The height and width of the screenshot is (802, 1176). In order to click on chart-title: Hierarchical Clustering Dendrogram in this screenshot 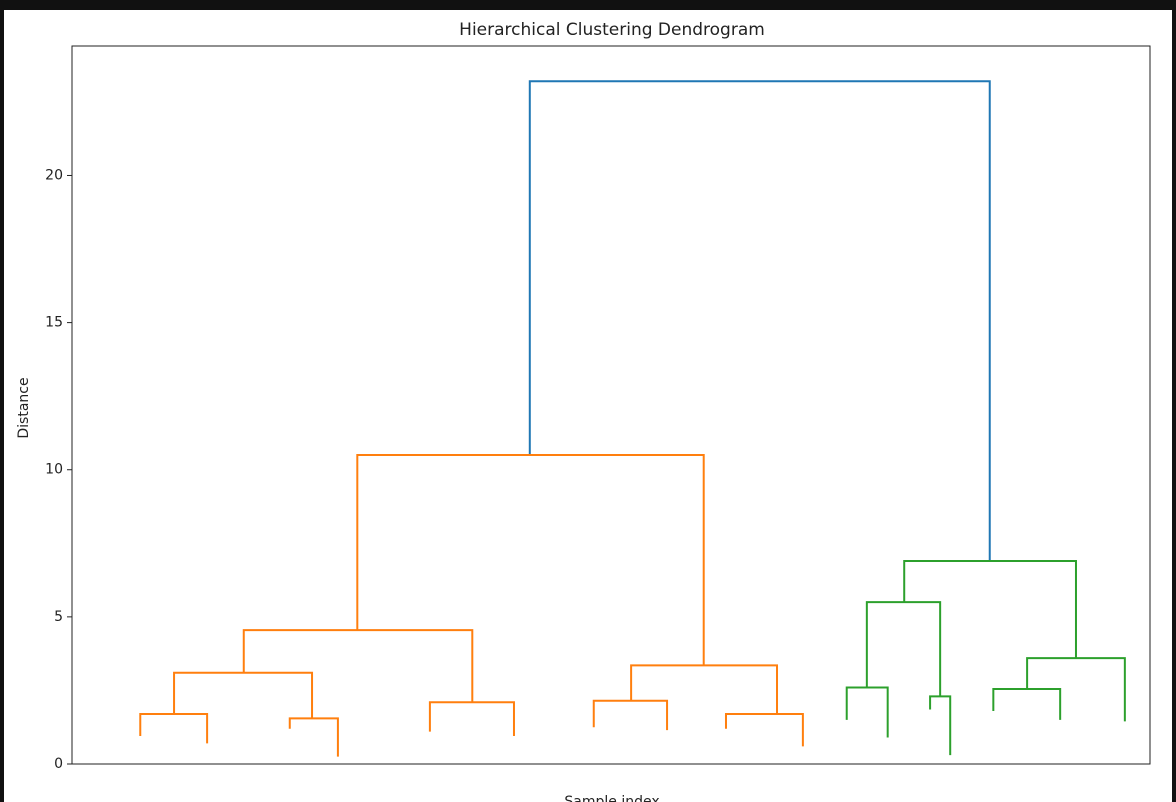, I will do `click(612, 30)`.